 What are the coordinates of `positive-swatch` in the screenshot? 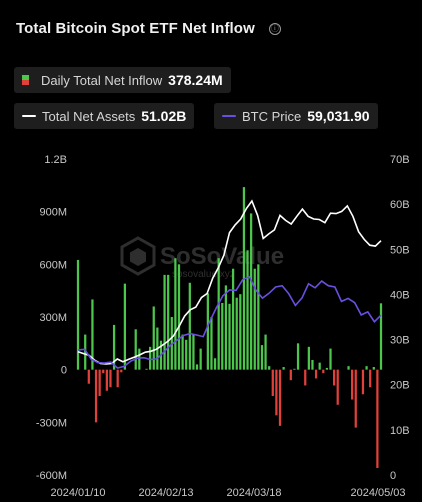 It's located at (25, 77).